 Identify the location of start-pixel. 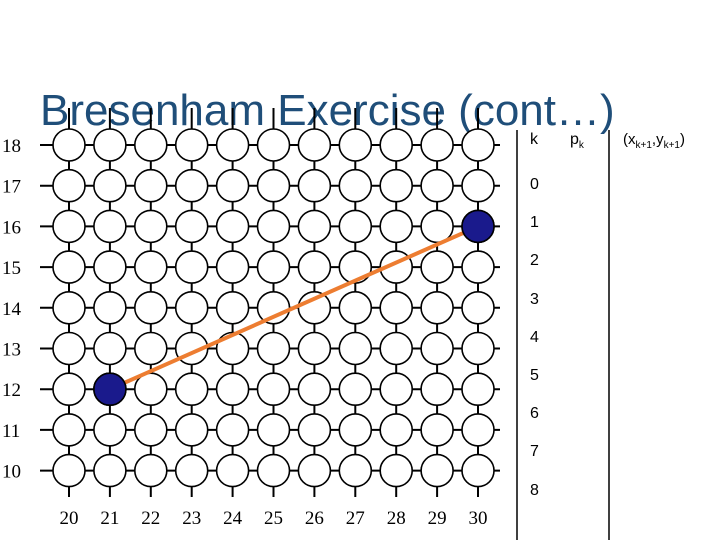
(110, 389).